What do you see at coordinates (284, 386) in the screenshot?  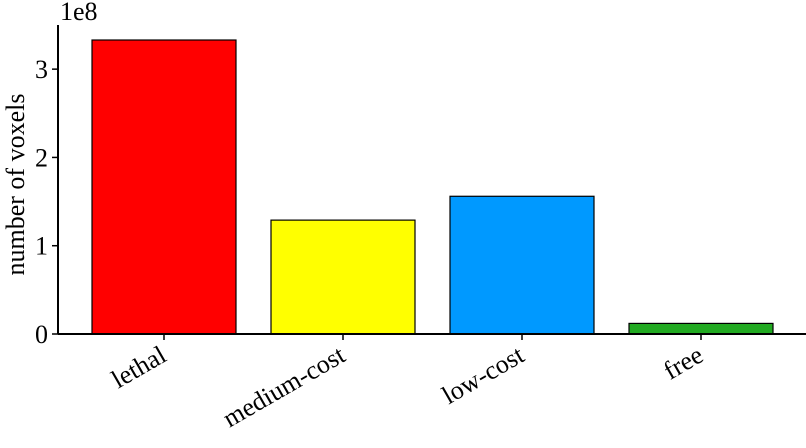 I see `x-tick-label: medium-cost` at bounding box center [284, 386].